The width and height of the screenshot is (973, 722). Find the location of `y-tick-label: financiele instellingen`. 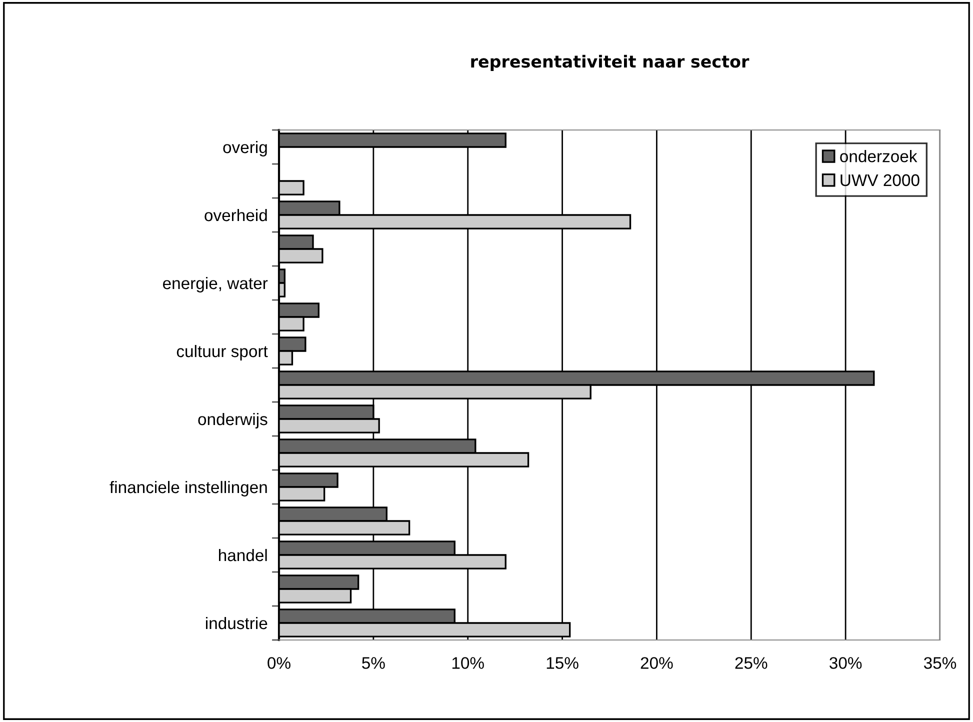

y-tick-label: financiele instellingen is located at coordinates (188, 488).